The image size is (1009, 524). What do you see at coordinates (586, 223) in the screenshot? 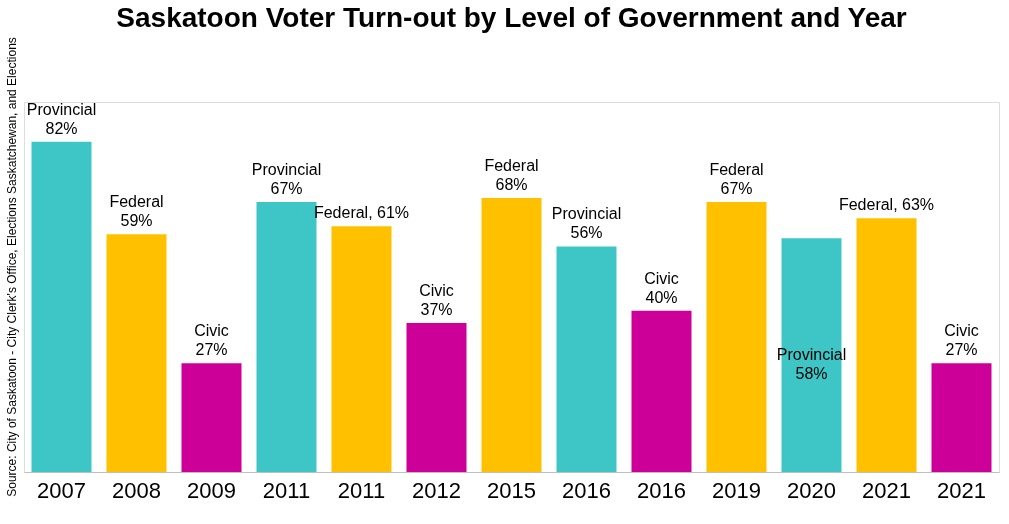
I see `data-label: Provincial 56%` at bounding box center [586, 223].